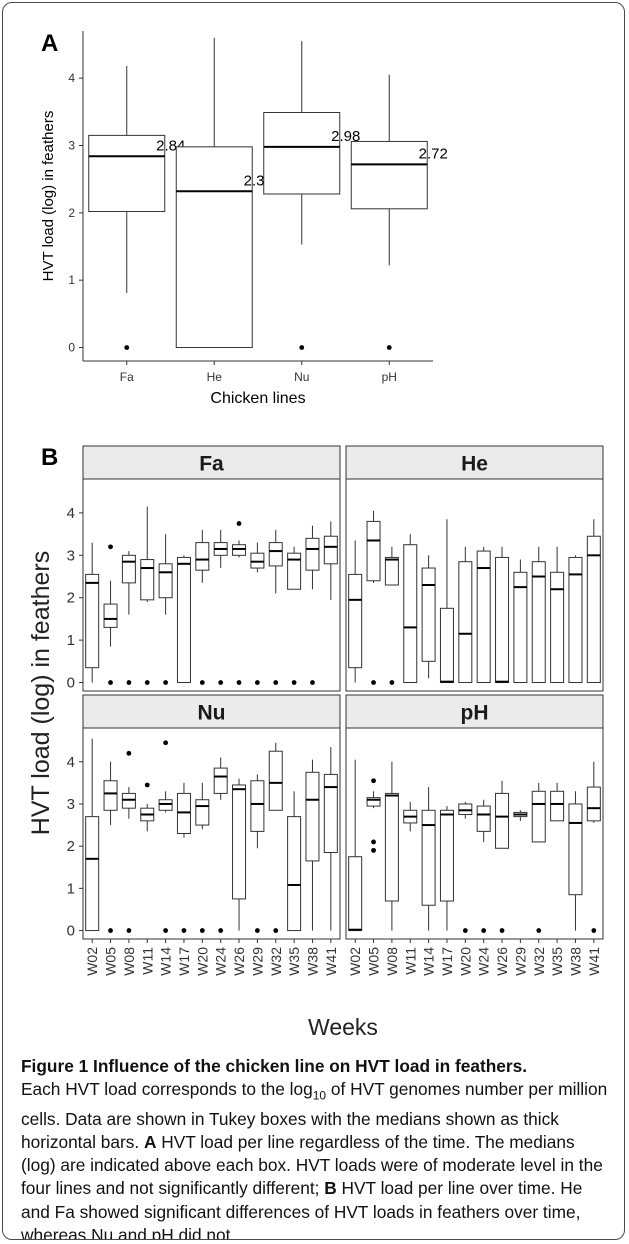 The height and width of the screenshot is (1244, 629). Describe the element at coordinates (49, 43) in the screenshot. I see `panel-a-label: A` at that location.